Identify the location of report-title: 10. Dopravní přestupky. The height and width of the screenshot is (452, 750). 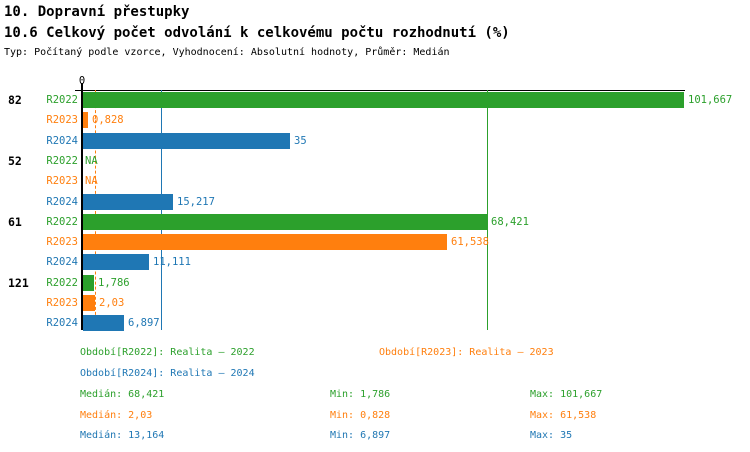
(97, 12).